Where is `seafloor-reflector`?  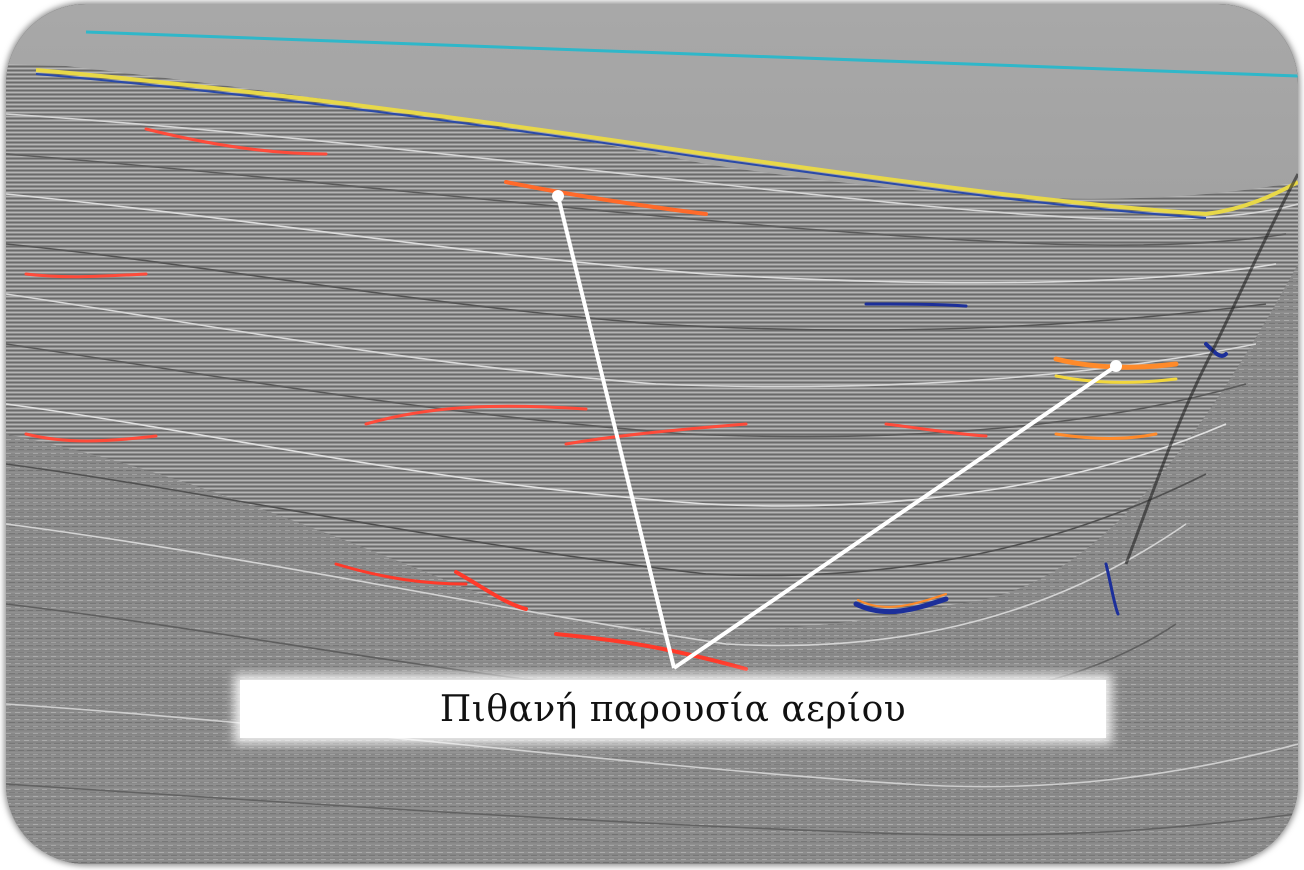 seafloor-reflector is located at coordinates (691, 54).